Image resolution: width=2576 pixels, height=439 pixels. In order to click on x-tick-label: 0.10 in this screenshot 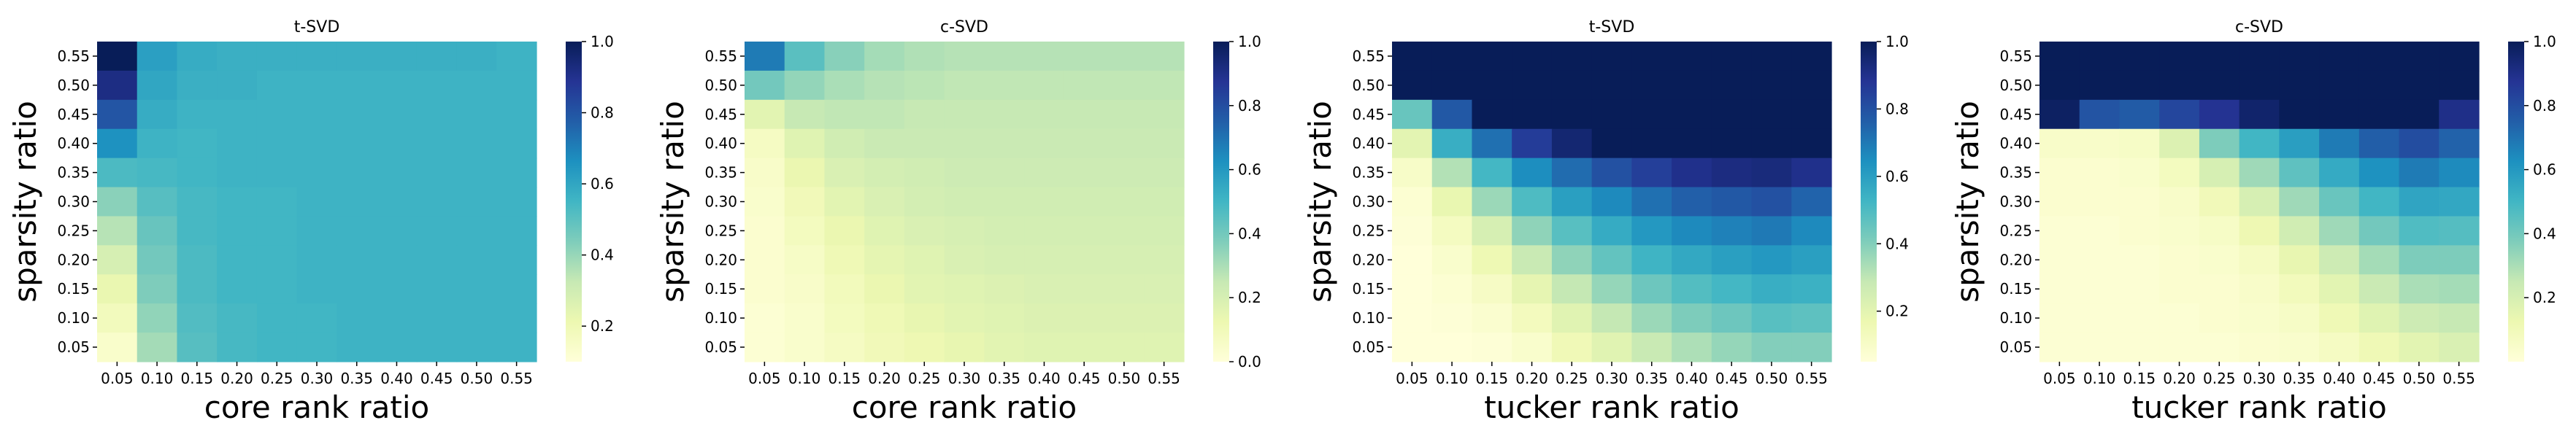, I will do `click(157, 378)`.